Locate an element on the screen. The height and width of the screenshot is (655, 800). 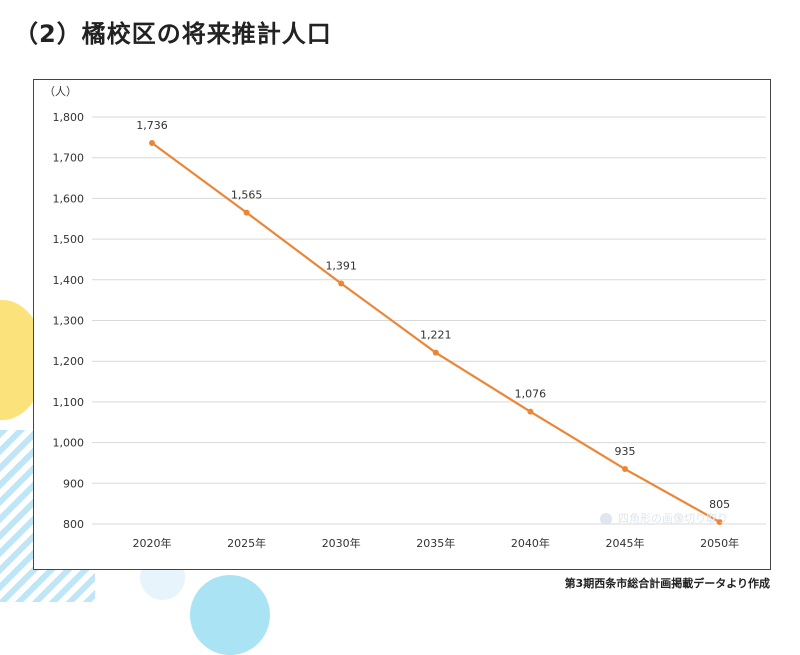
y-tick-label: 1,200 is located at coordinates (69, 361).